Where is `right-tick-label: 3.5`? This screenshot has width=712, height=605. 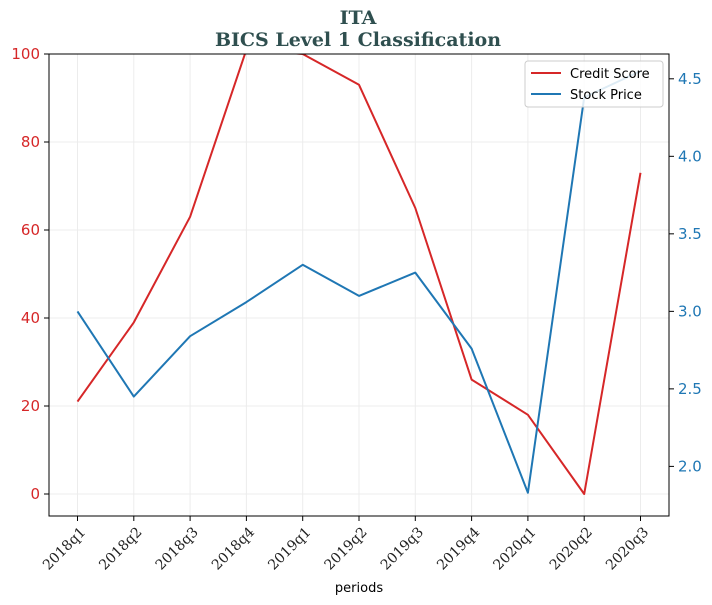 right-tick-label: 3.5 is located at coordinates (690, 234).